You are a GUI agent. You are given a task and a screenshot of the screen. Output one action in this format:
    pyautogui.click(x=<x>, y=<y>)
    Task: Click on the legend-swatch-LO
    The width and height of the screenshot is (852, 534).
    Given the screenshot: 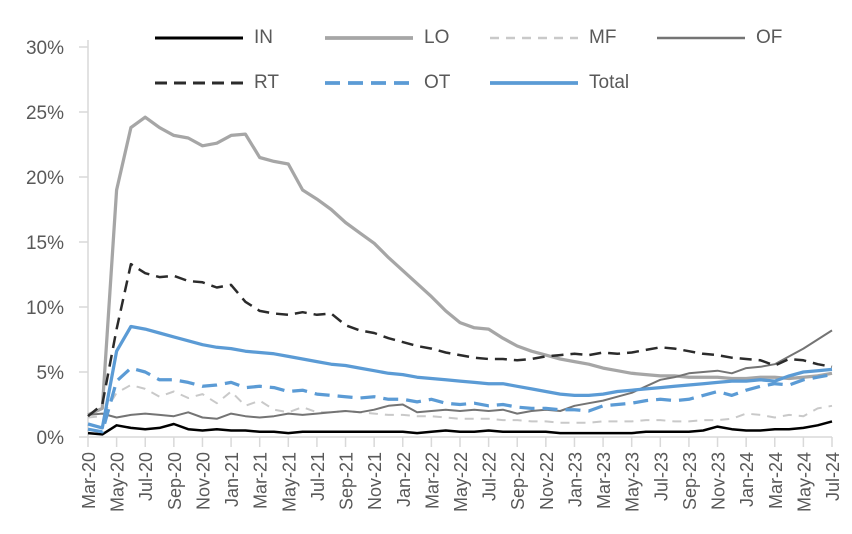 What is the action you would take?
    pyautogui.click(x=369, y=38)
    